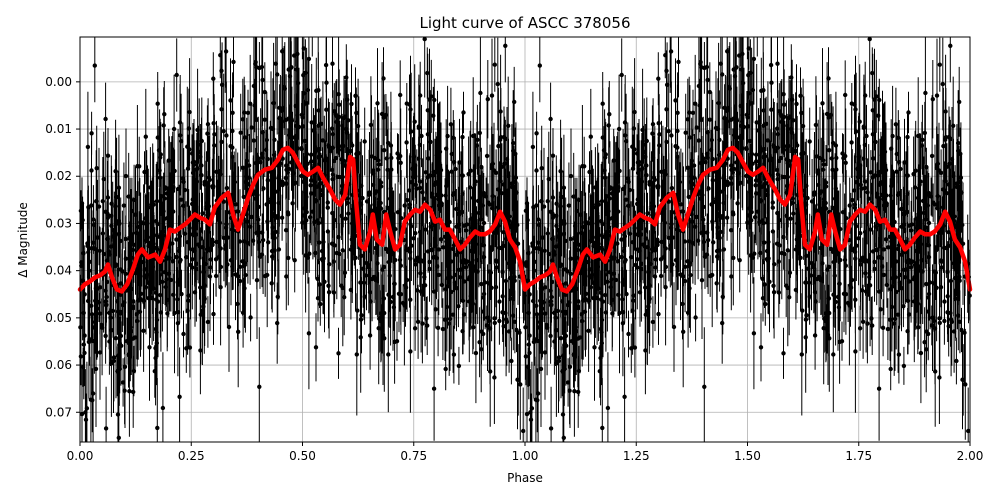 The image size is (1000, 500). What do you see at coordinates (58, 365) in the screenshot?
I see `y-tick-label: 0.06` at bounding box center [58, 365].